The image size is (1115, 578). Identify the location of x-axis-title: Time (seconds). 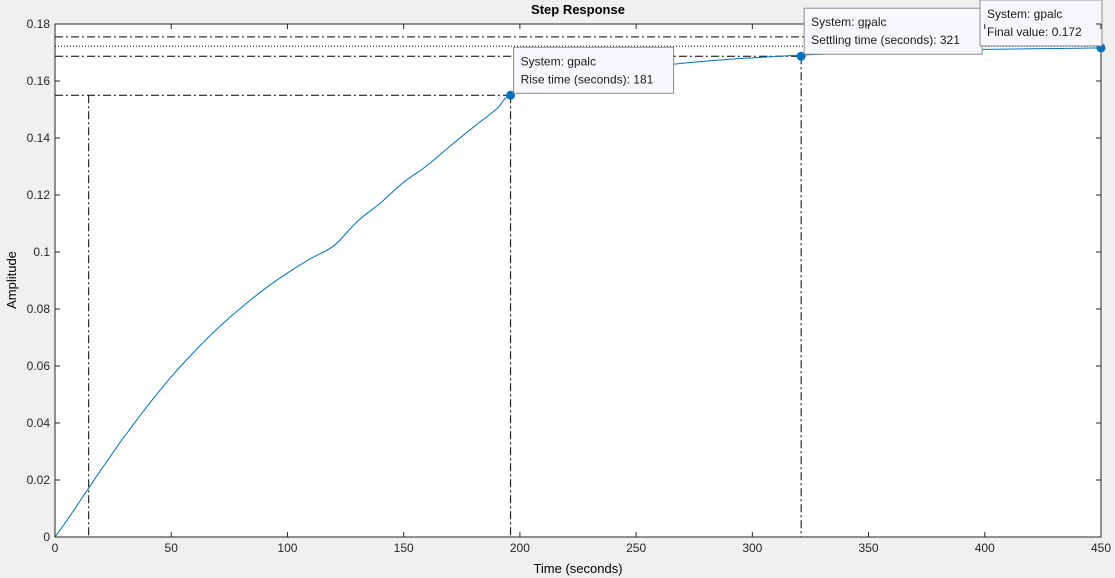
(577, 568).